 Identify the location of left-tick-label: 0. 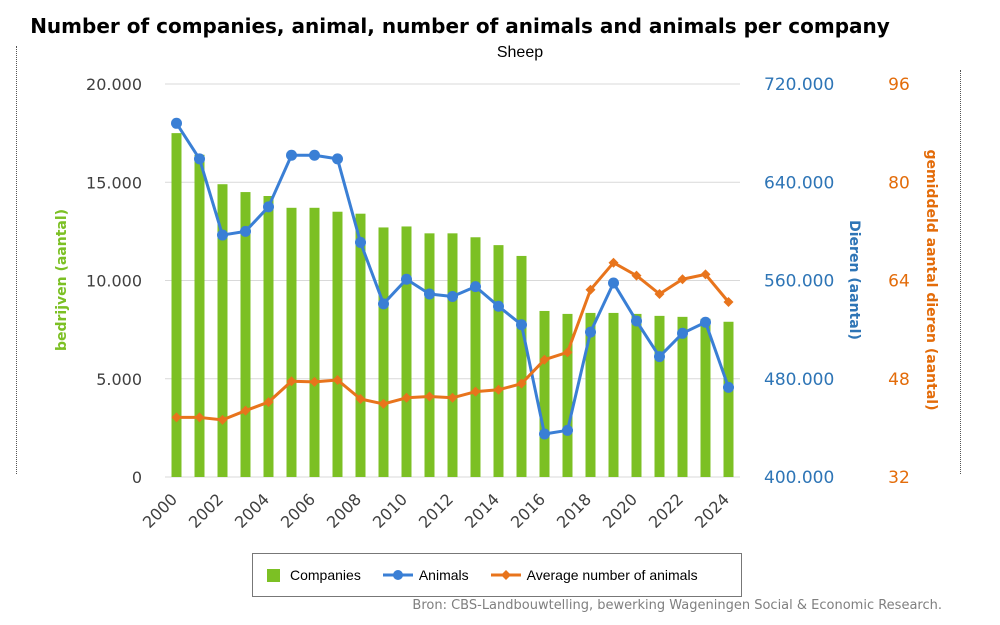
(137, 477).